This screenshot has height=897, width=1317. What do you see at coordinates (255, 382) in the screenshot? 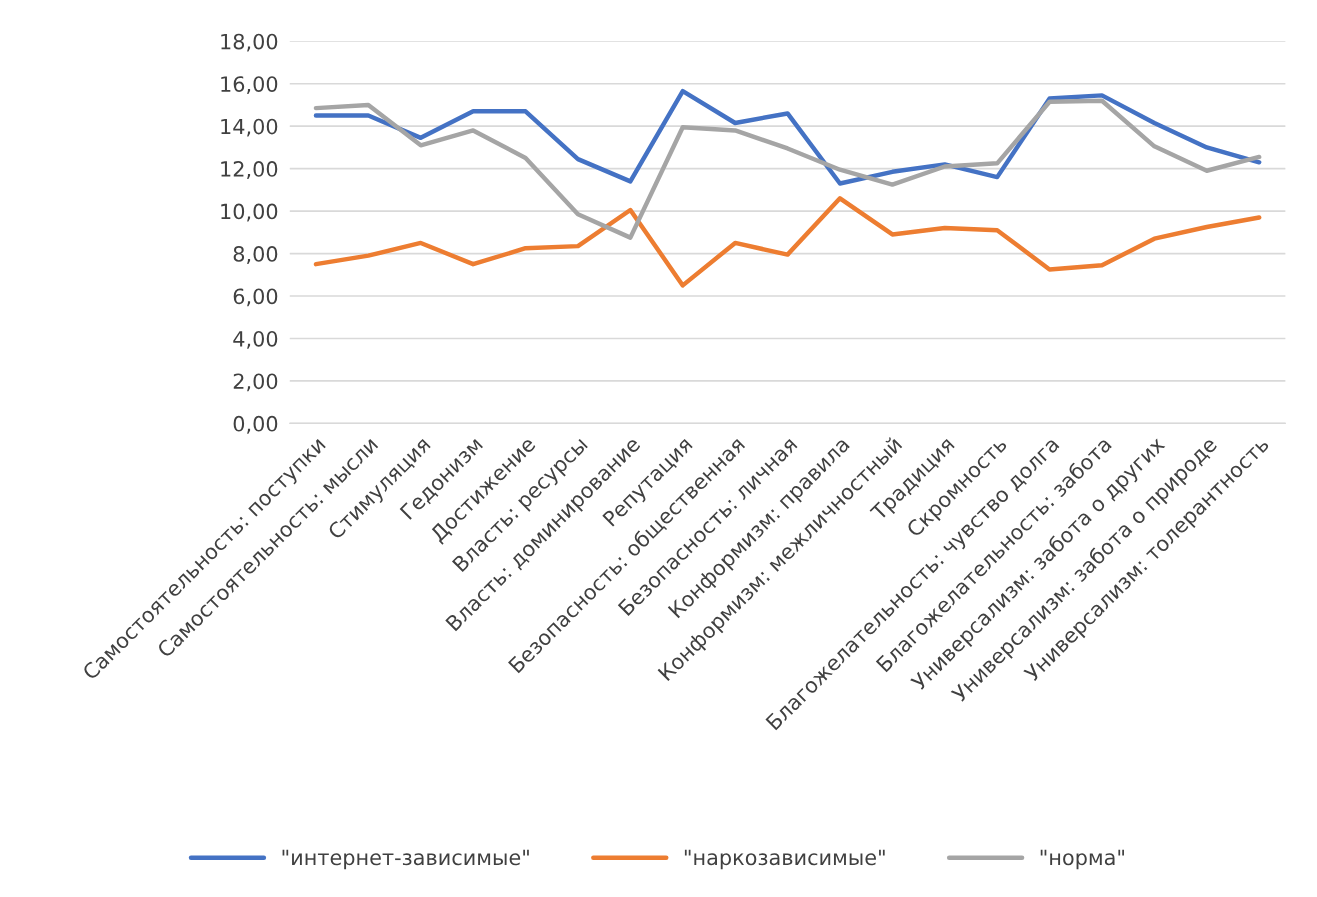
I see `y-tick-label: 2,00` at bounding box center [255, 382].